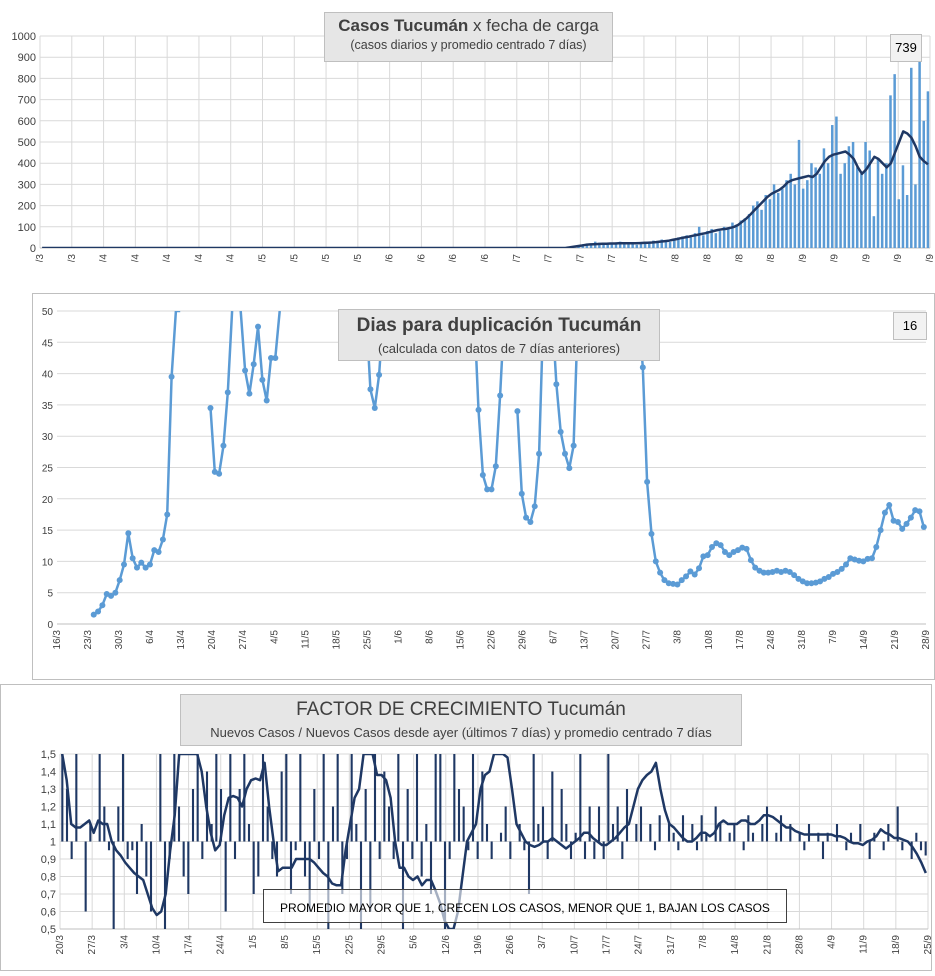  I want to click on x-tick-label: 24/6, so click(485, 258).